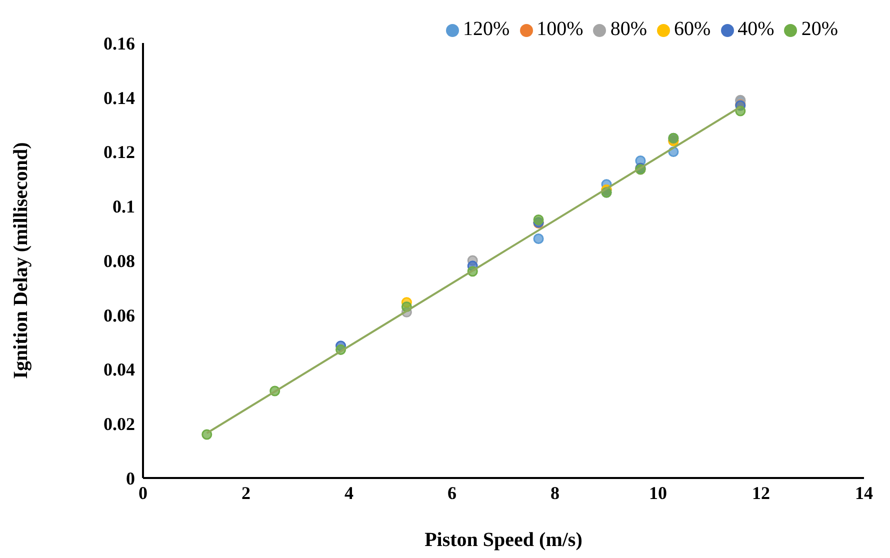 This screenshot has width=890, height=558. I want to click on x-tick-label: 12, so click(761, 492).